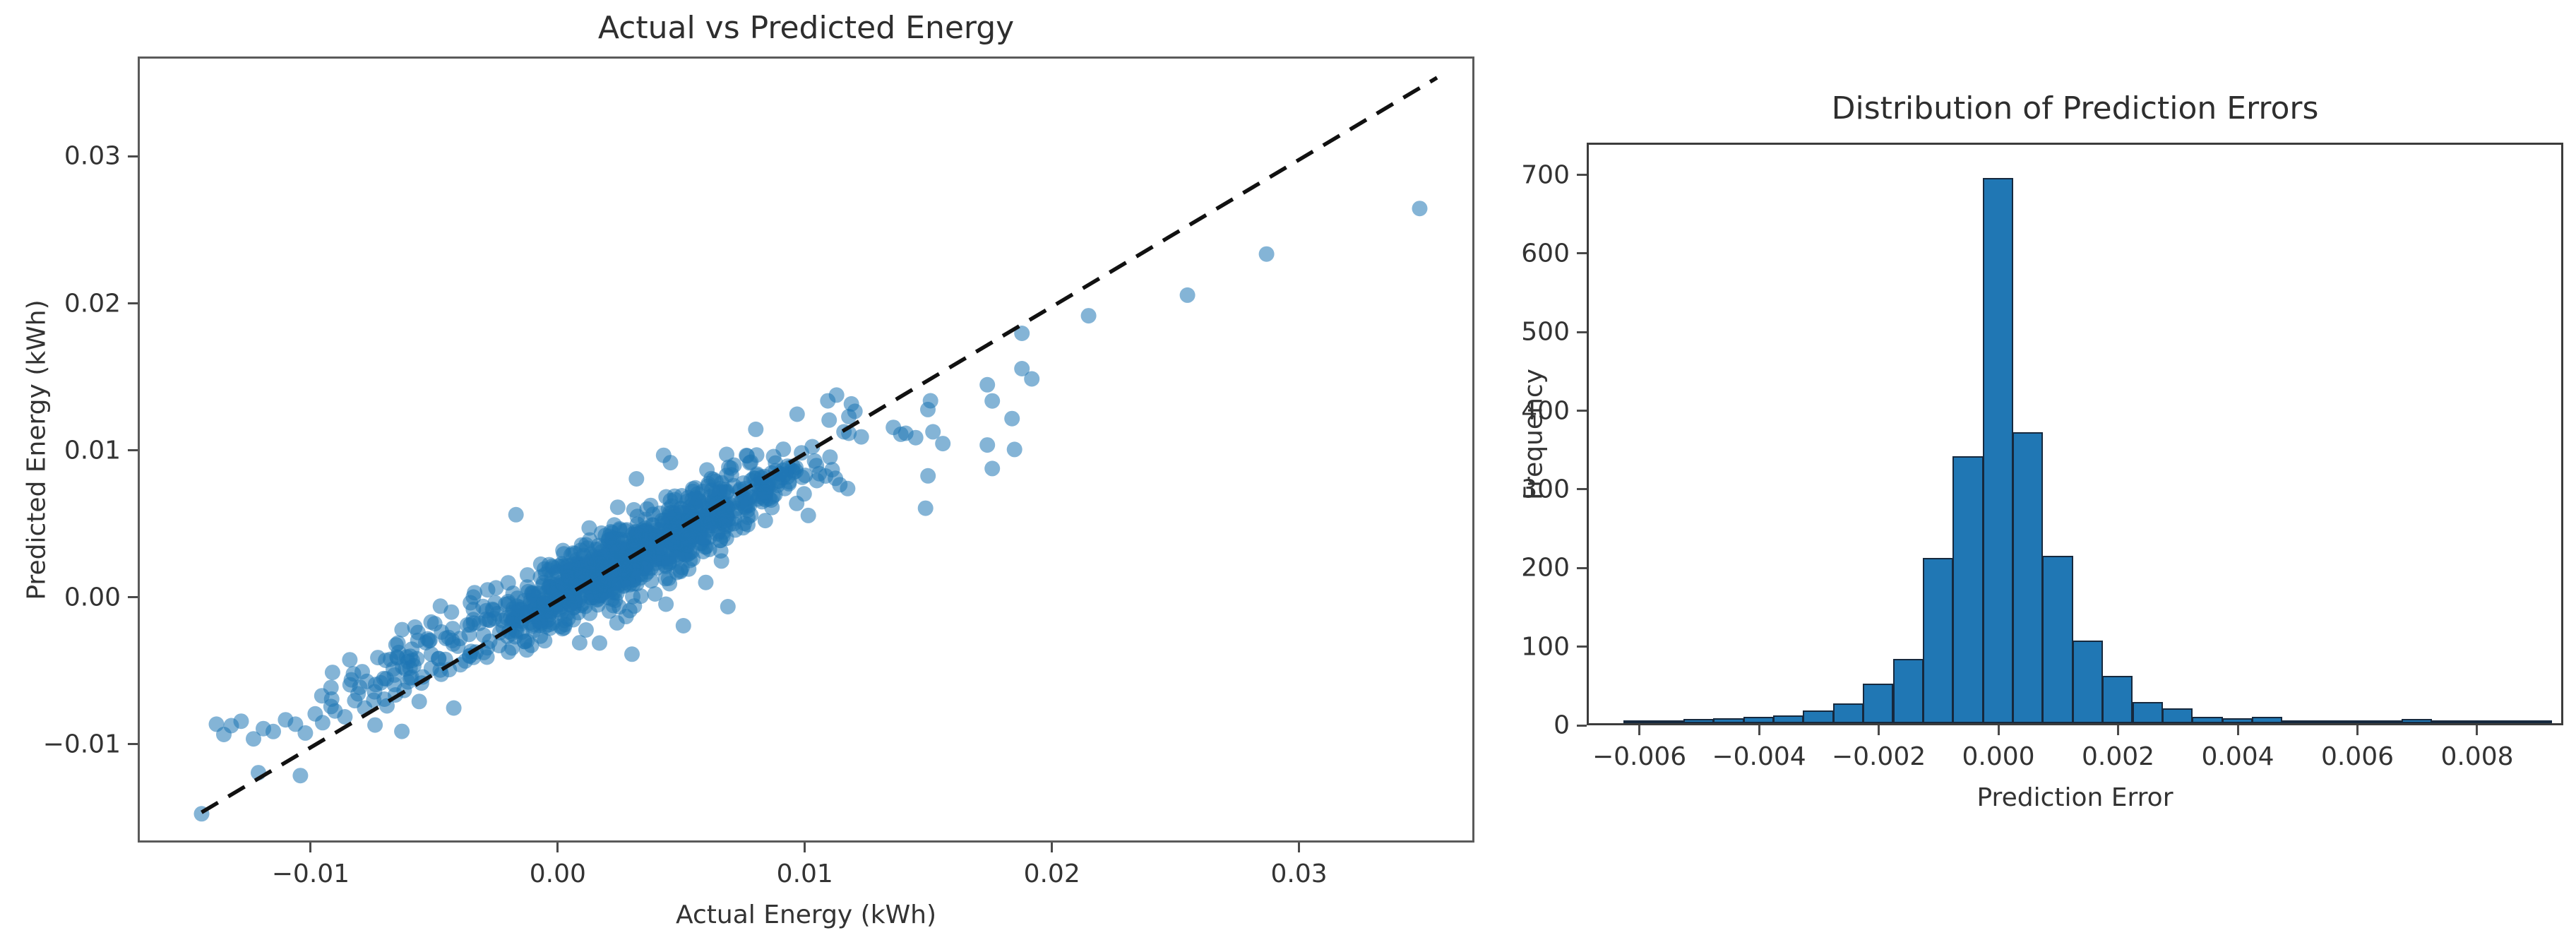  Describe the element at coordinates (2118, 756) in the screenshot. I see `x-tick-label: 0.002` at that location.